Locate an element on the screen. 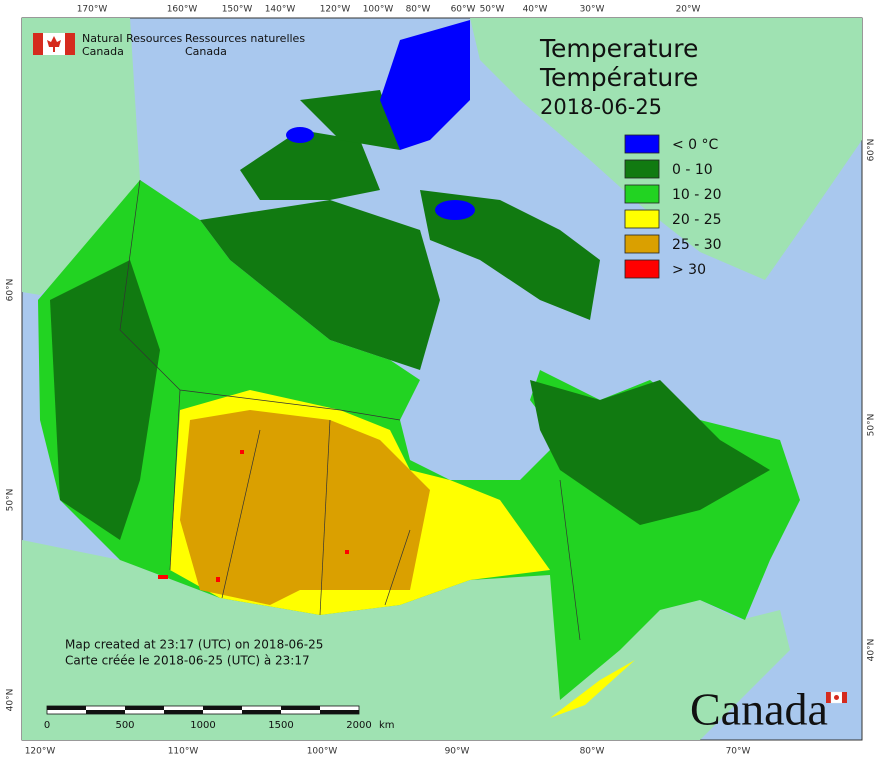 Image resolution: width=880 pixels, height=760 pixels. top-label: 120°W is located at coordinates (335, 10).